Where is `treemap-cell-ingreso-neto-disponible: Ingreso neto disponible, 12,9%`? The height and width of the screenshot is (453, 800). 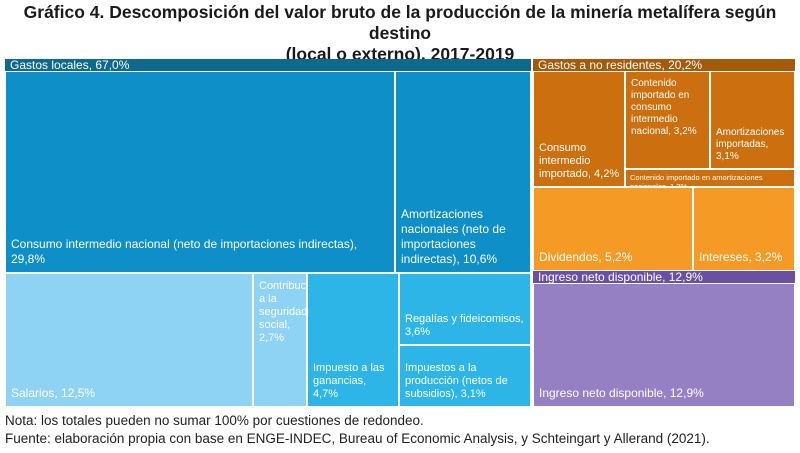 treemap-cell-ingreso-neto-disponible: Ingreso neto disponible, 12,9% is located at coordinates (664, 345).